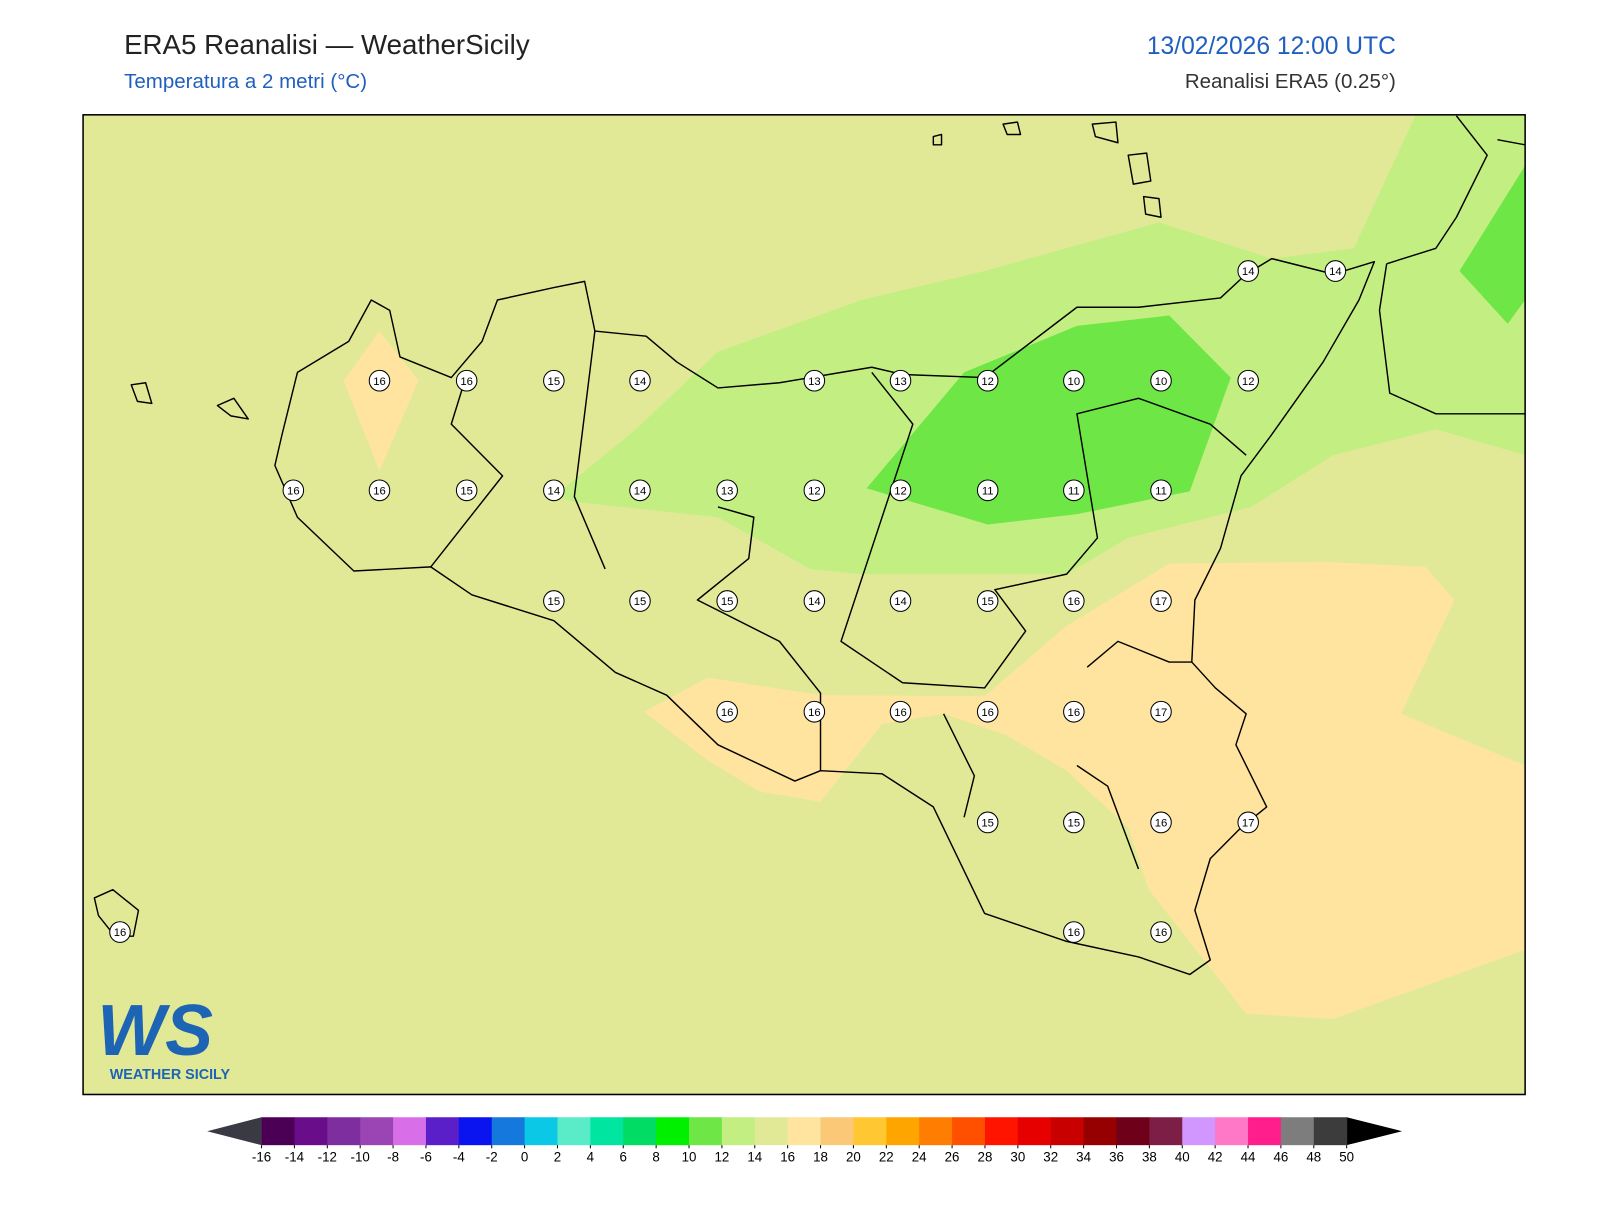  Describe the element at coordinates (327, 44) in the screenshot. I see `title: ERA5 Reanalisi — WeatherSicily` at that location.